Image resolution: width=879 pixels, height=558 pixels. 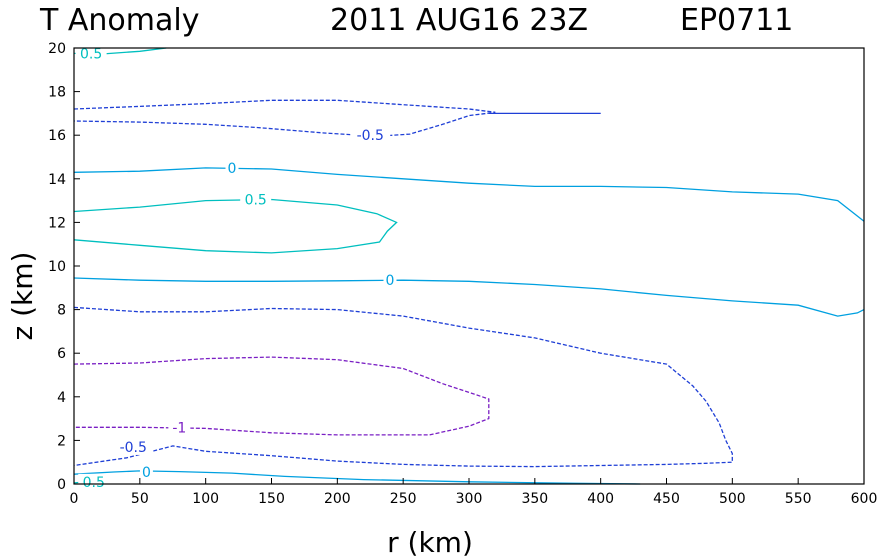 I want to click on y-tick-label: 0, so click(x=61, y=485).